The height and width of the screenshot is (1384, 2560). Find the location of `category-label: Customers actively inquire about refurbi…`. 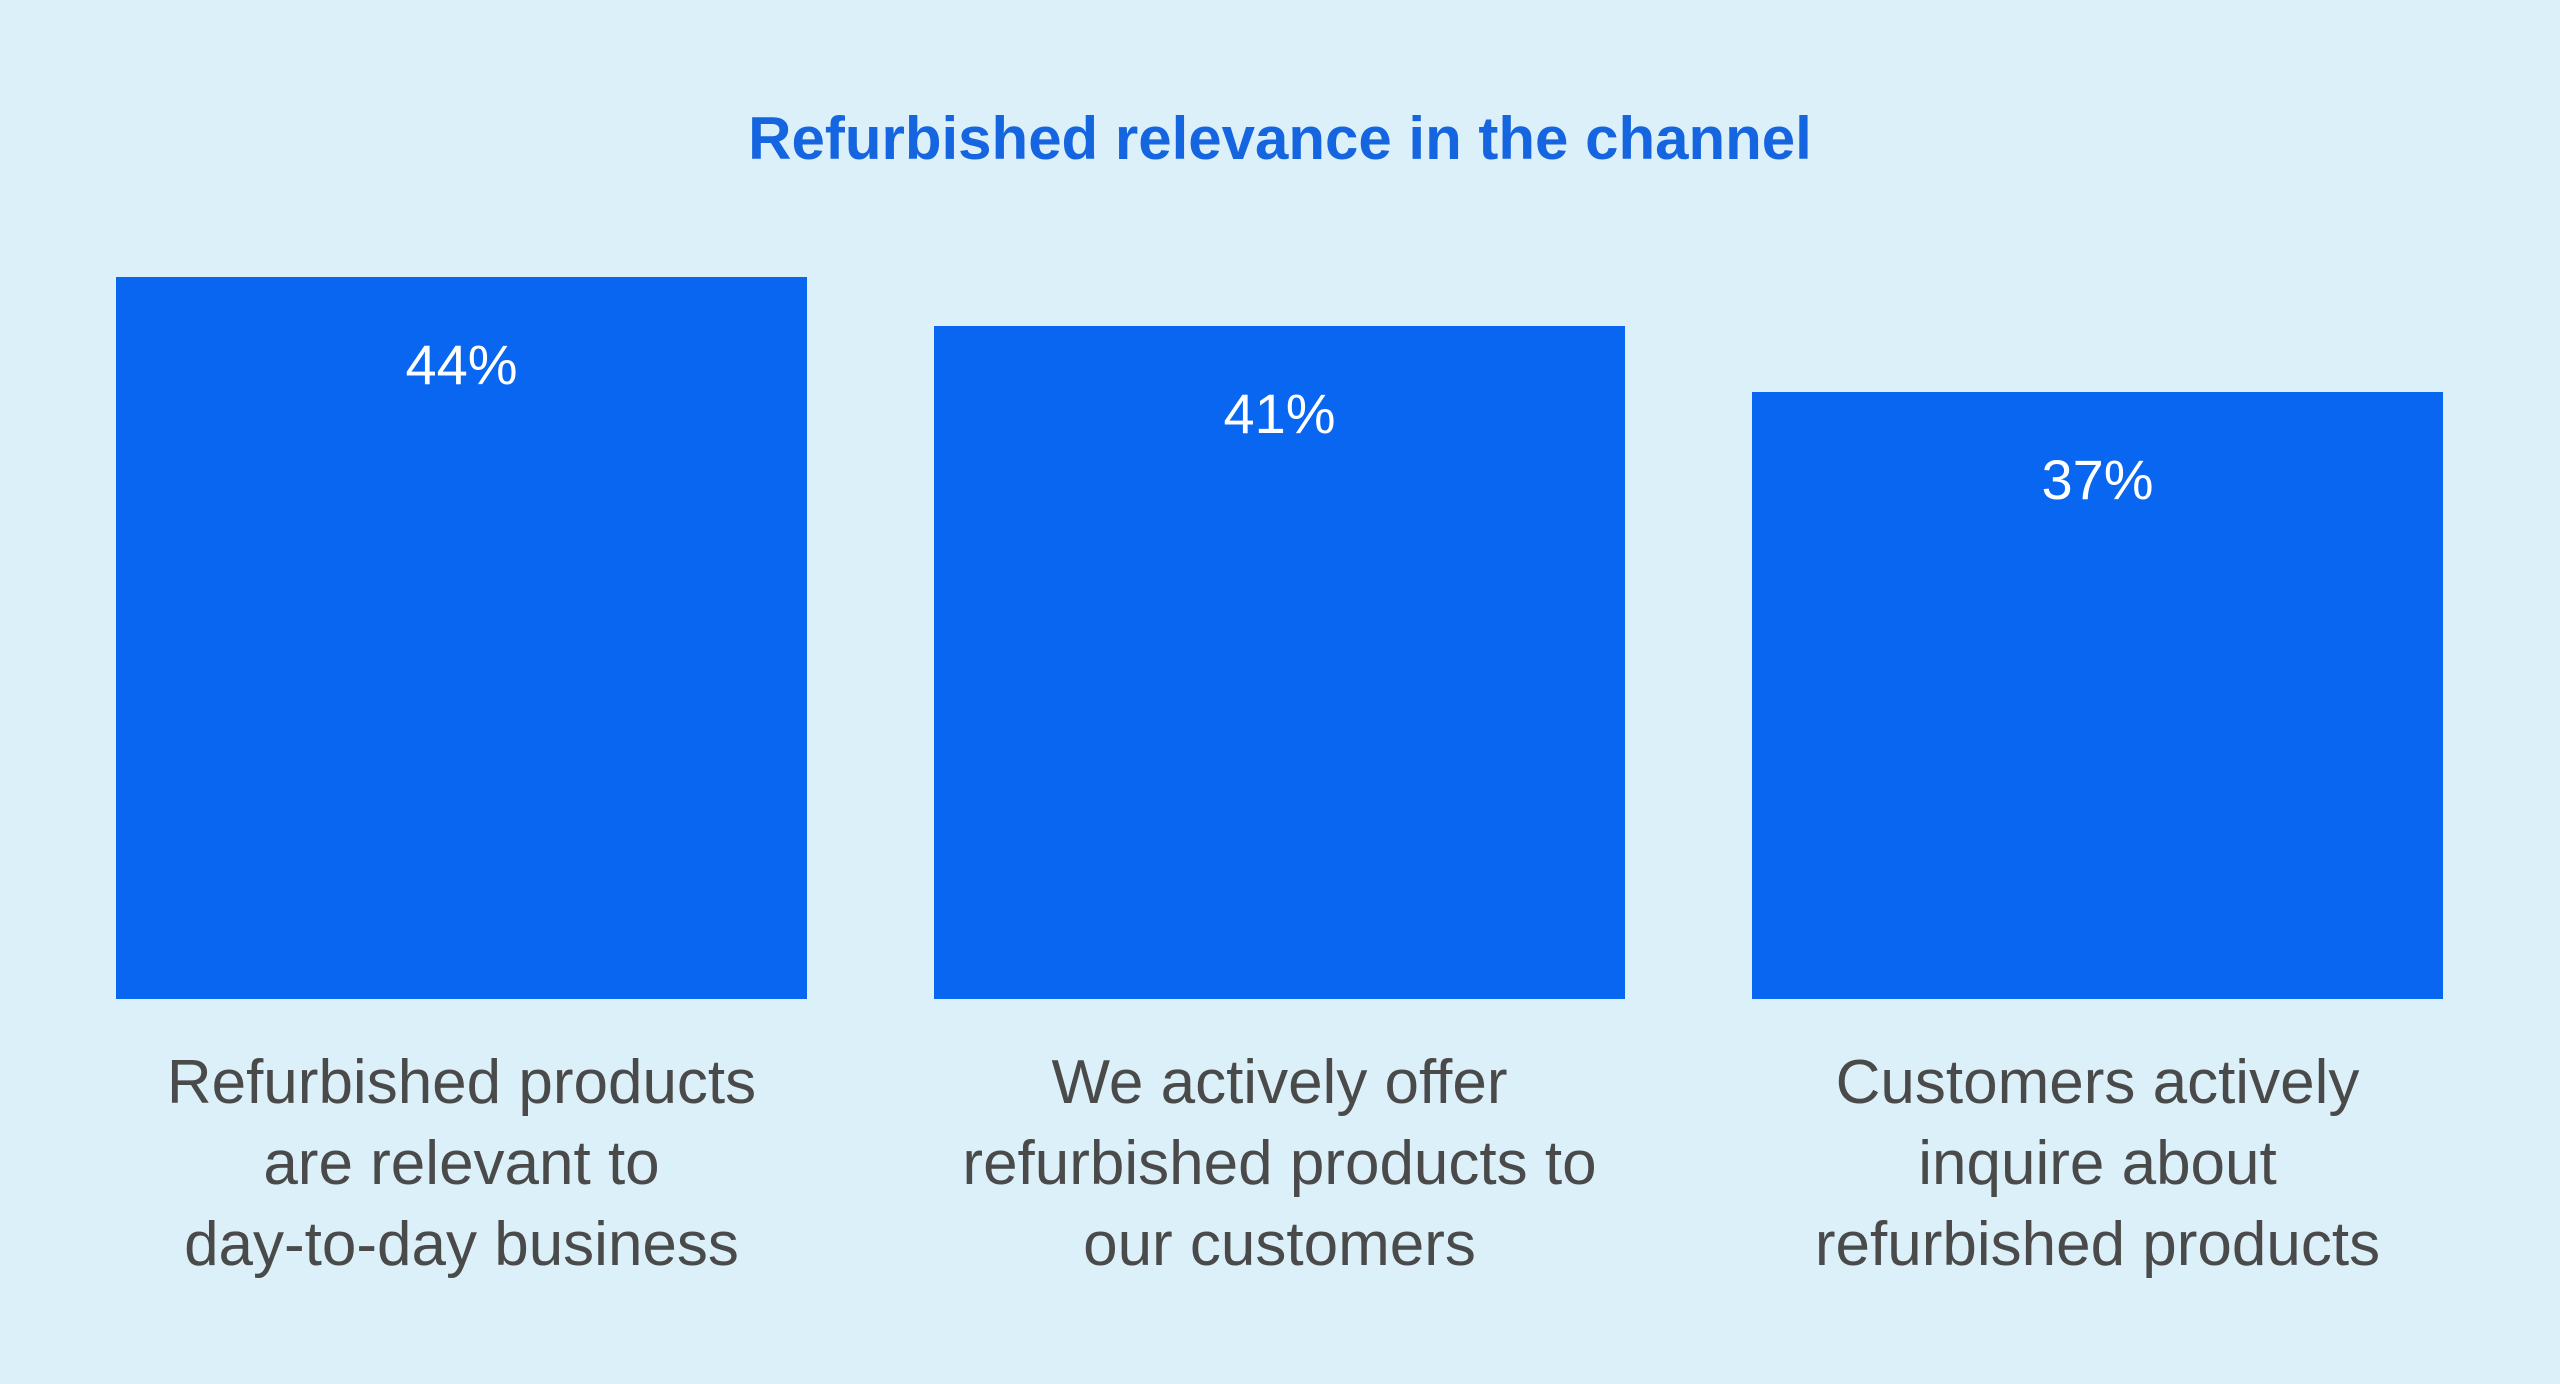

category-label: Customers actively inquire about refurbi… is located at coordinates (2097, 1163).